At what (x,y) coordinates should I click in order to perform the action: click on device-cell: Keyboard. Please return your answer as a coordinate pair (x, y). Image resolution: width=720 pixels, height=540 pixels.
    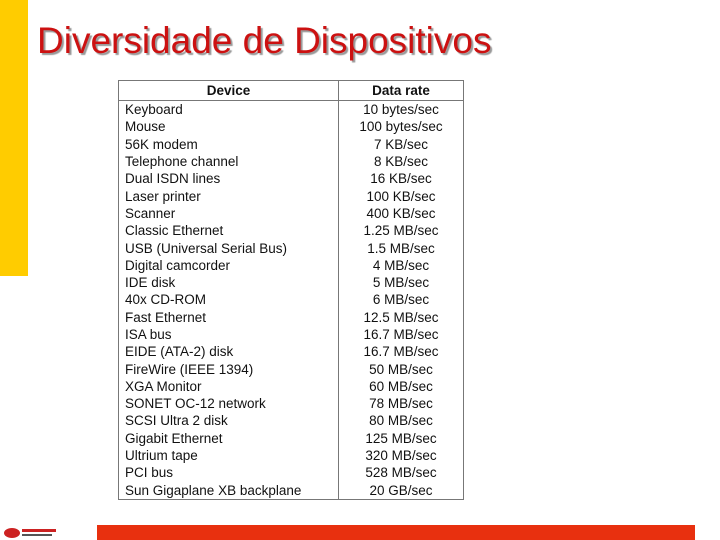
    Looking at the image, I should click on (228, 109).